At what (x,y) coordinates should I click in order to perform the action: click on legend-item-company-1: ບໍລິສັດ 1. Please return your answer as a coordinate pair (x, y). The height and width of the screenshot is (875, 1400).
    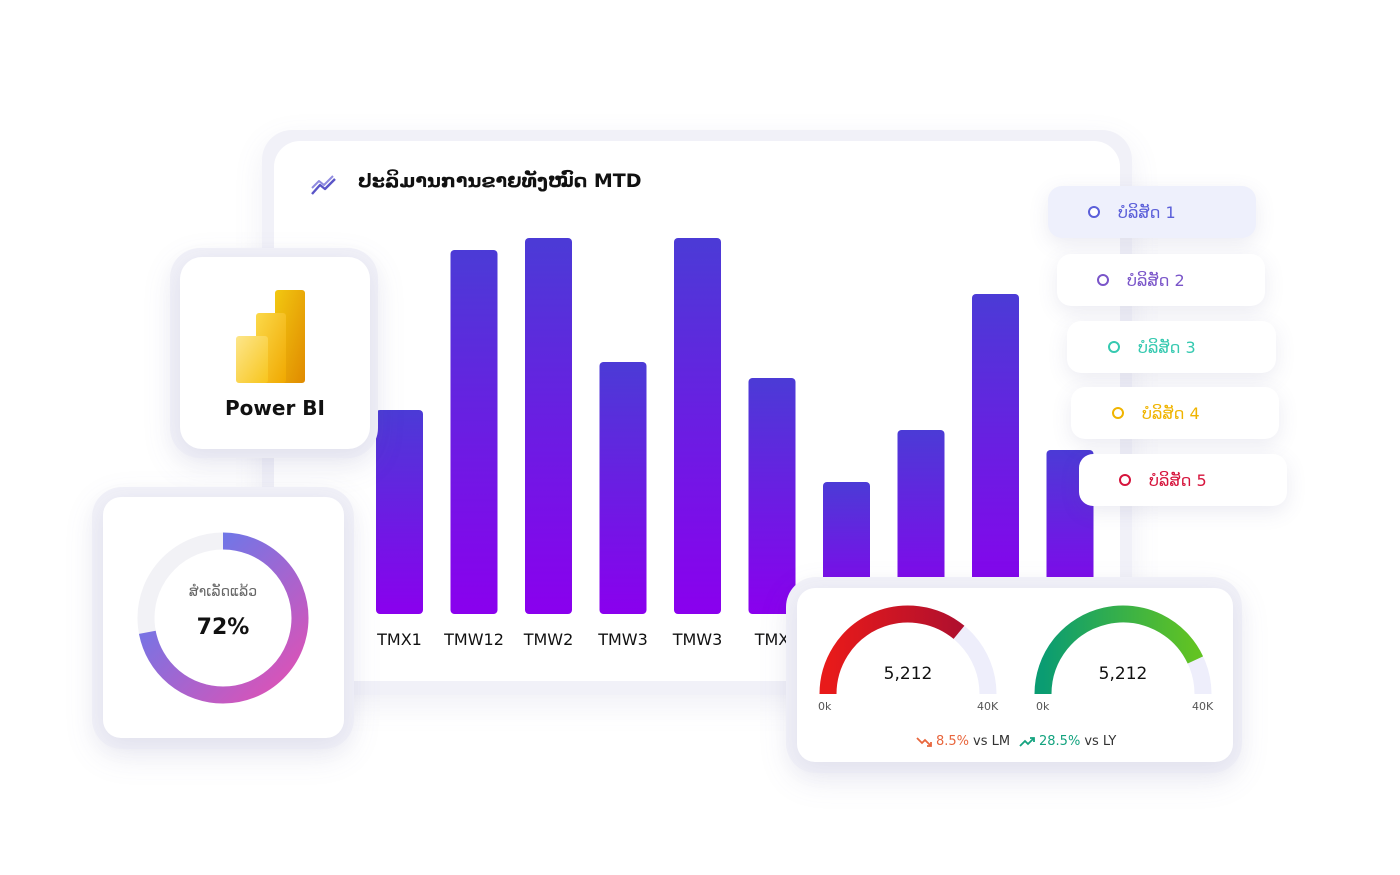
    Looking at the image, I should click on (1152, 212).